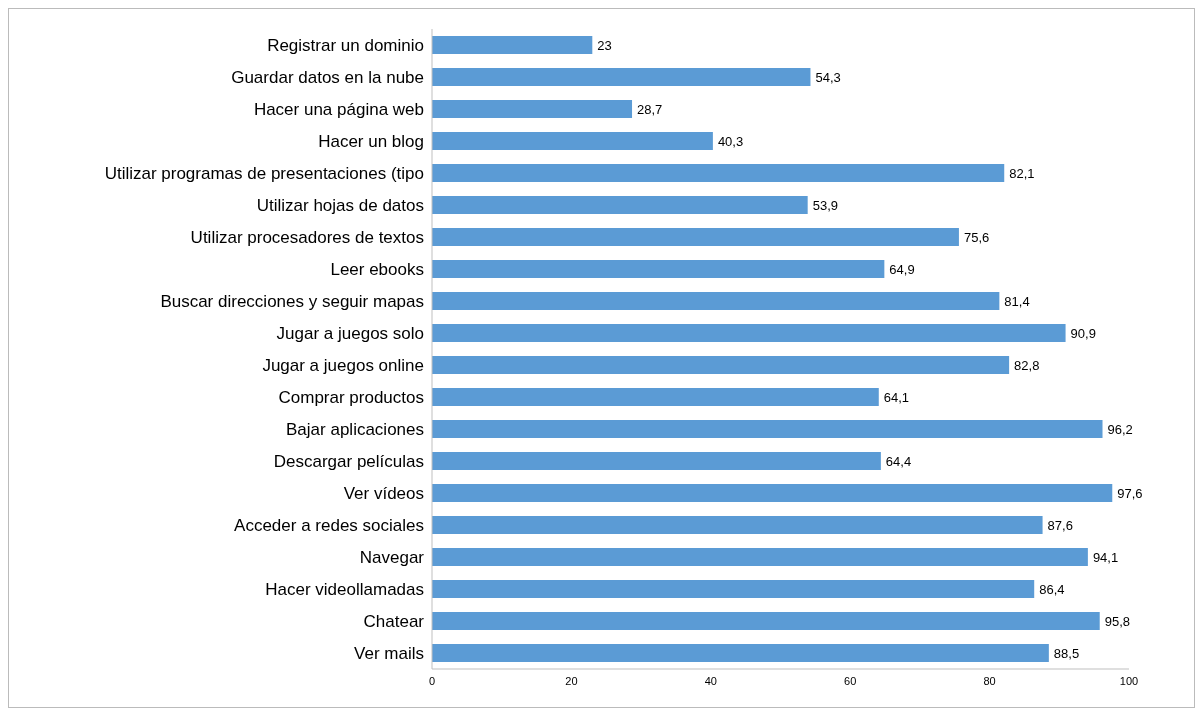  I want to click on y-tick-label: Navegar, so click(392, 558).